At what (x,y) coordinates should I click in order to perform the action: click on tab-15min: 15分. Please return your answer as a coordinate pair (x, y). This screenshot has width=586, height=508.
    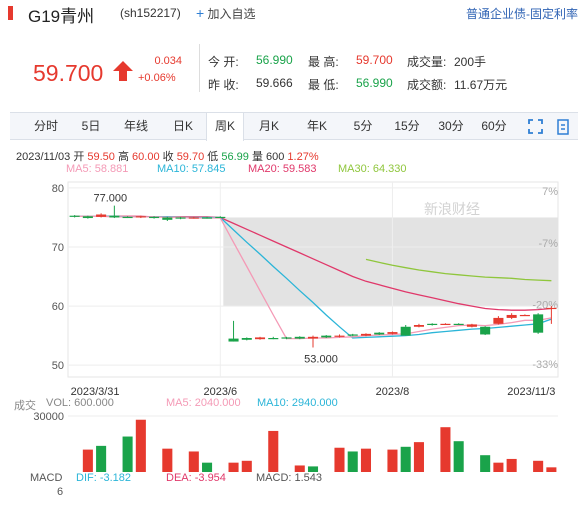
    Looking at the image, I should click on (407, 126).